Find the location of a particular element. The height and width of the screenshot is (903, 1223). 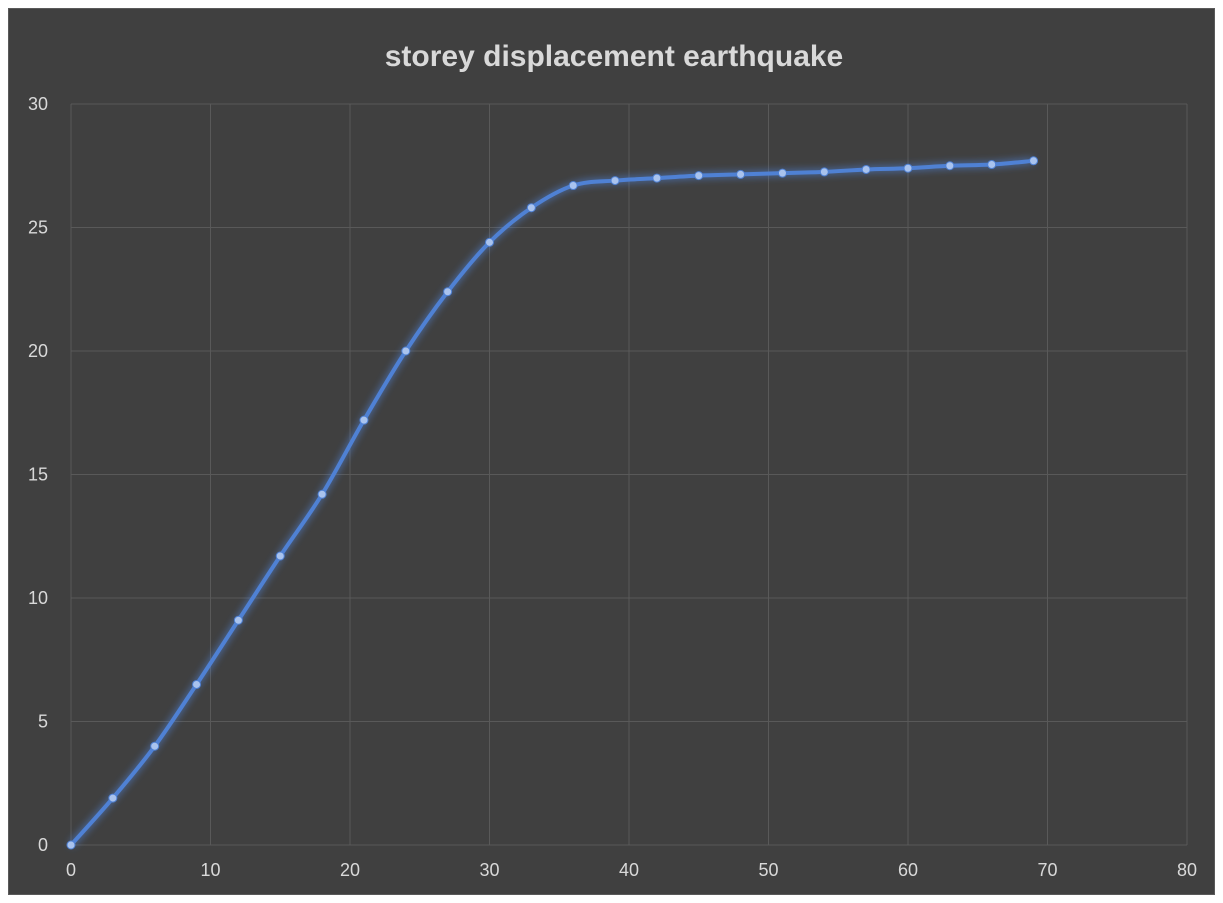

chart-title: storey displacement earthquake is located at coordinates (614, 56).